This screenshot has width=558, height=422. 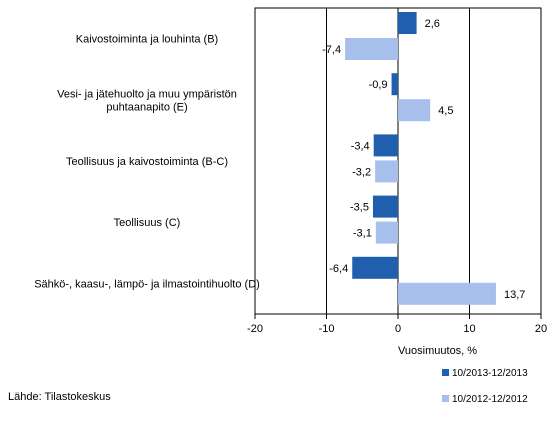 I want to click on legend-label: 10/2012-12/2012, so click(x=490, y=399).